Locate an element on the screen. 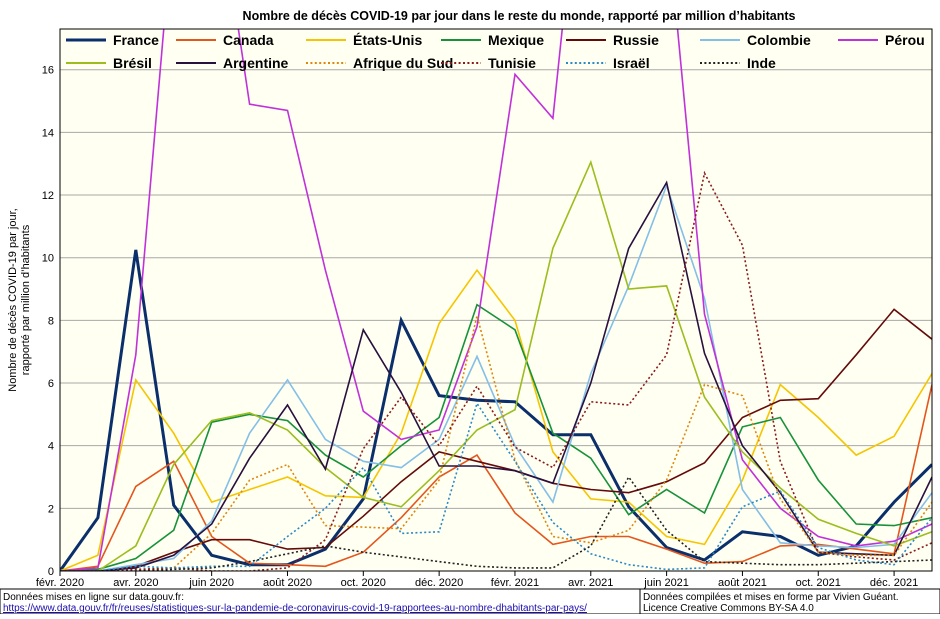 The height and width of the screenshot is (619, 940). y-tick-label: 14 is located at coordinates (48, 133).